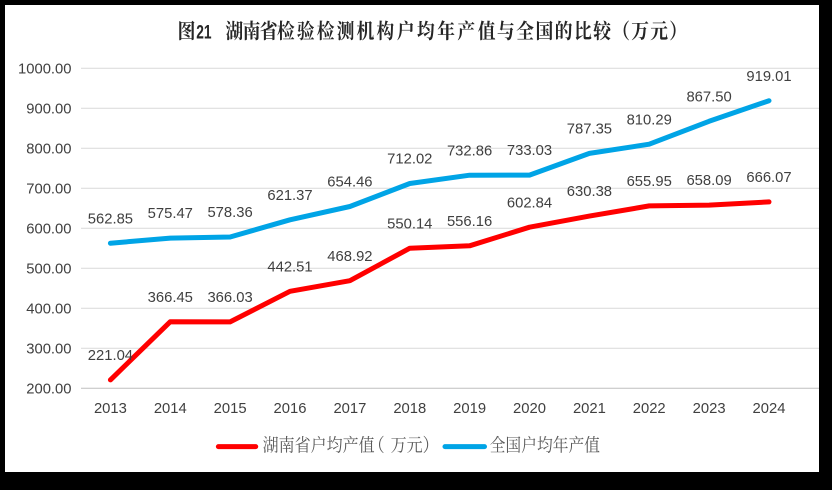 The height and width of the screenshot is (490, 832). I want to click on svg-text: 867.50, so click(708, 97).